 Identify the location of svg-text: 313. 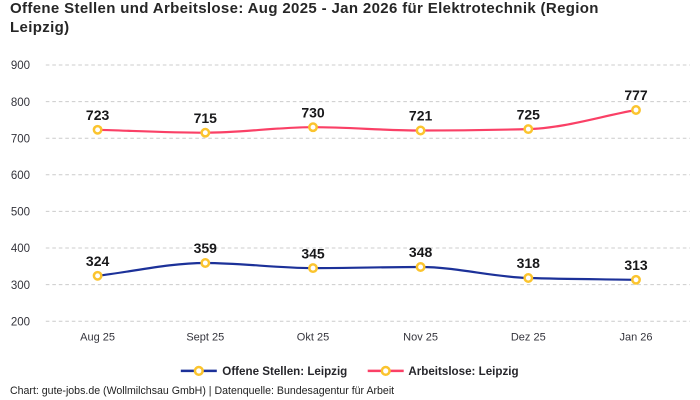
(636, 265).